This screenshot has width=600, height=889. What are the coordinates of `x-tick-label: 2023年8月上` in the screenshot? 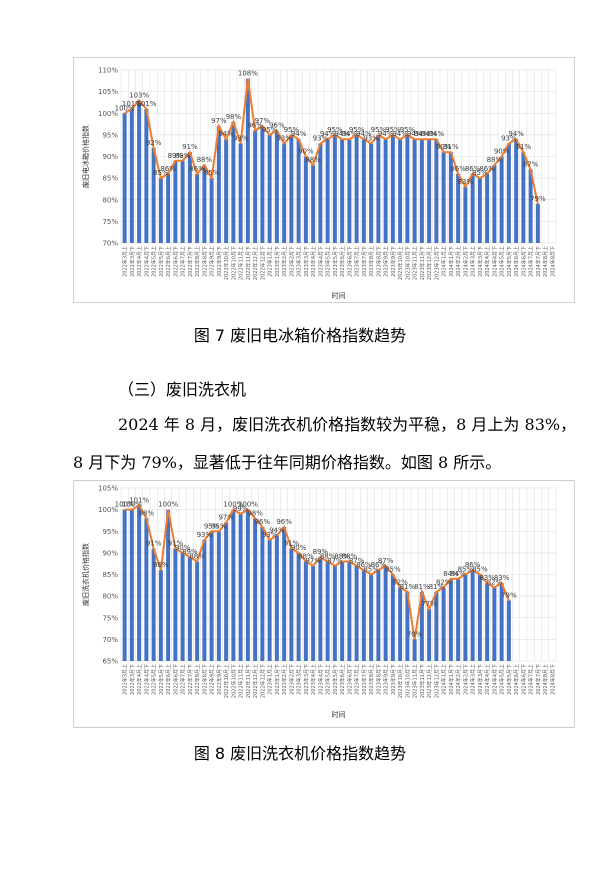 It's located at (371, 679).